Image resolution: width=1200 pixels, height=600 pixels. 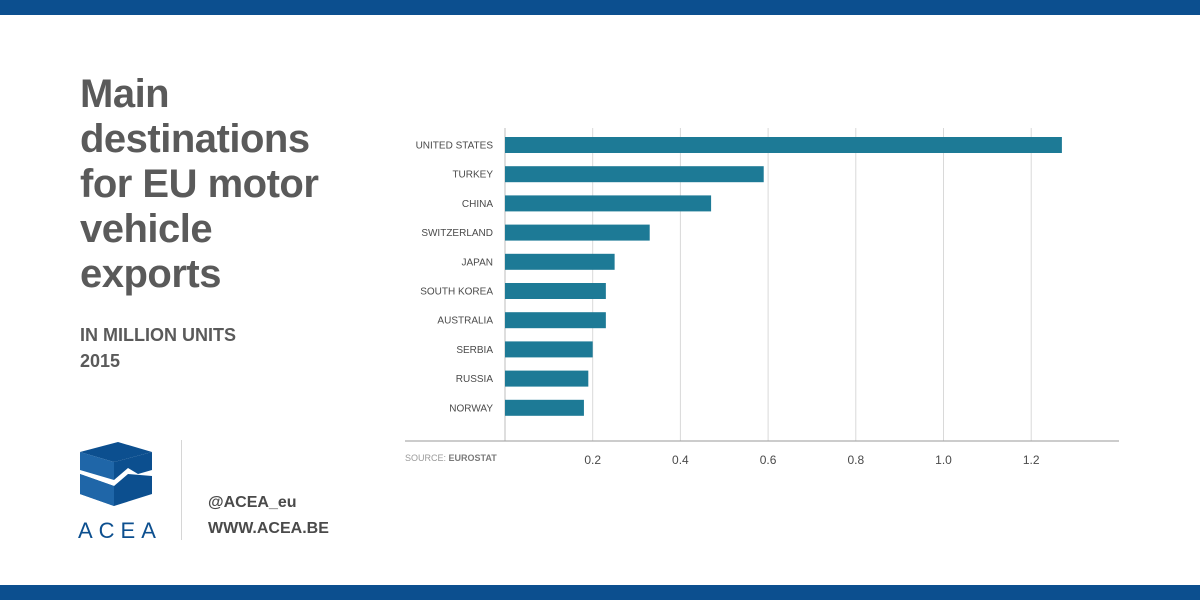 What do you see at coordinates (768, 460) in the screenshot?
I see `x-tick-label: 0.6` at bounding box center [768, 460].